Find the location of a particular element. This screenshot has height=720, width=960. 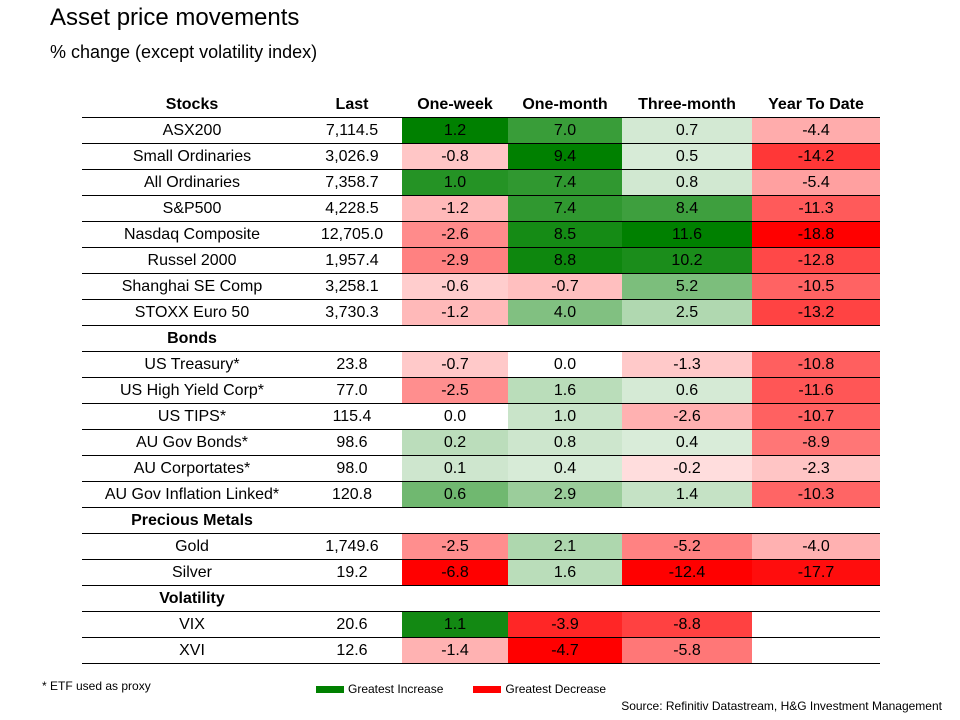

legend-item-increase: Greatest Increase is located at coordinates (379, 689).